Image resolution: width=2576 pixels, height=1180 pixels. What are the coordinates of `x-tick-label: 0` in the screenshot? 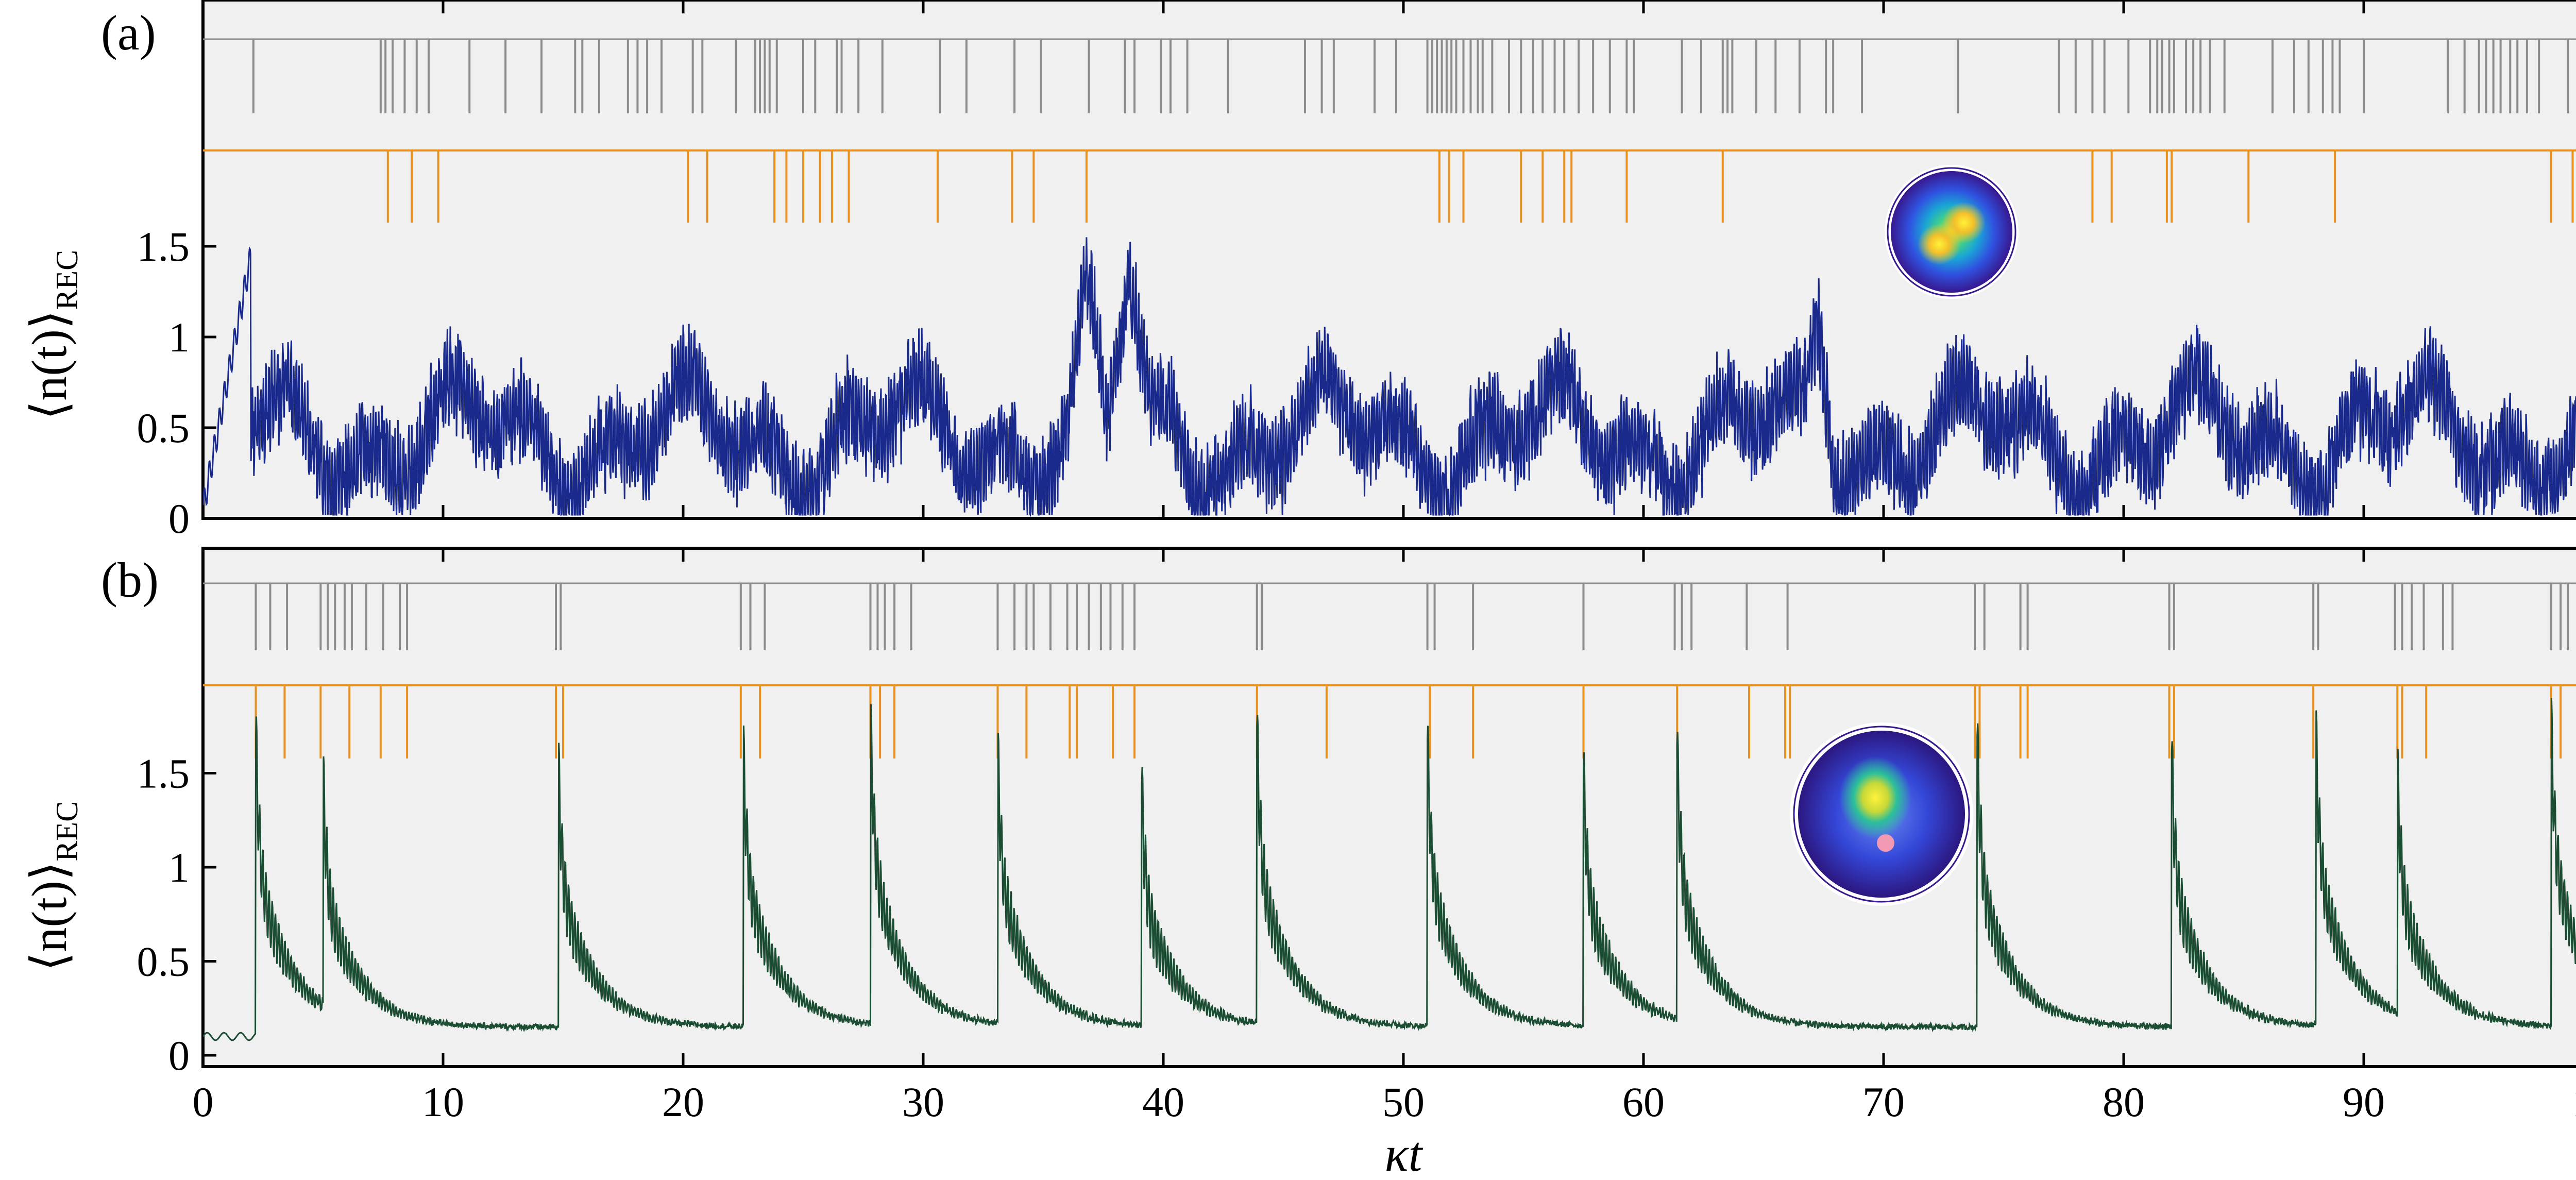 It's located at (203, 1101).